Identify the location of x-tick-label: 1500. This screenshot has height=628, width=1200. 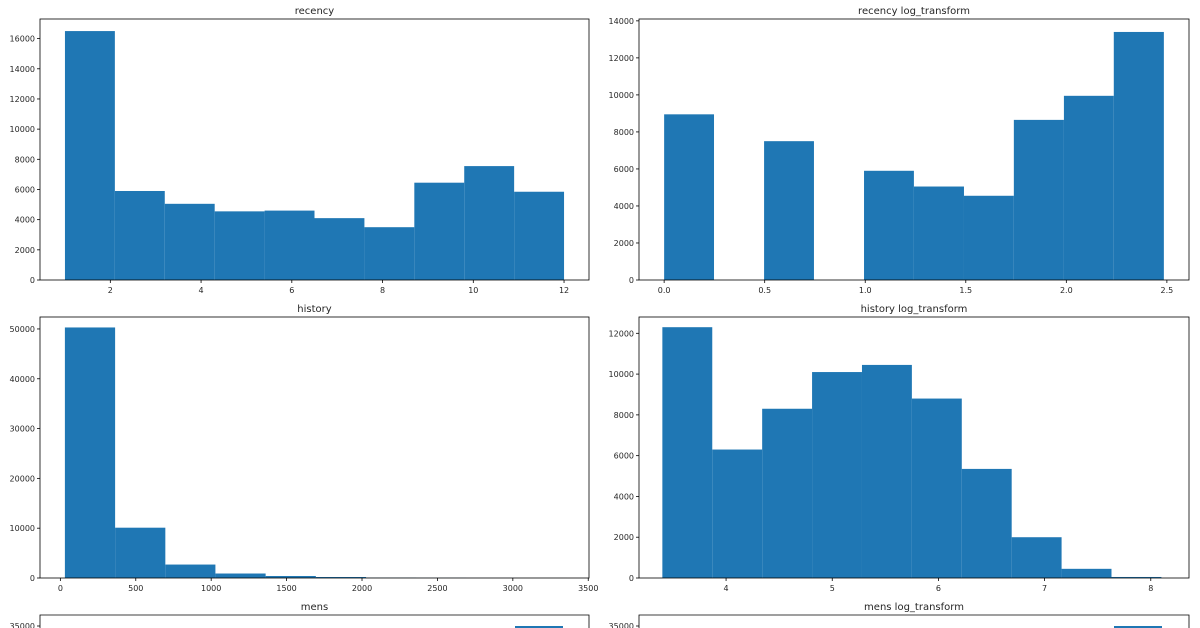
(286, 588).